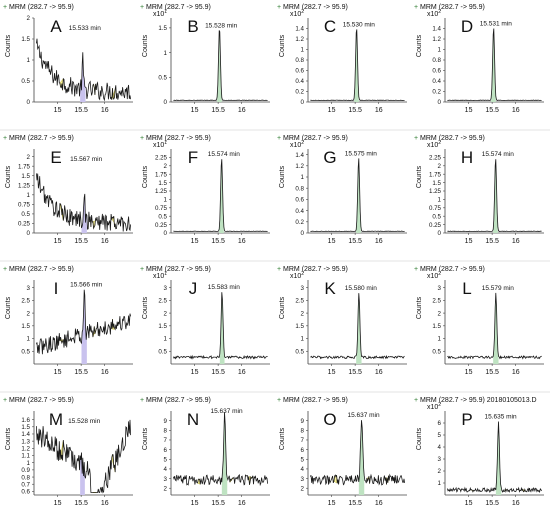 This screenshot has height=522, width=550. What do you see at coordinates (303, 288) in the screenshot?
I see `y-tick-label: 3` at bounding box center [303, 288].